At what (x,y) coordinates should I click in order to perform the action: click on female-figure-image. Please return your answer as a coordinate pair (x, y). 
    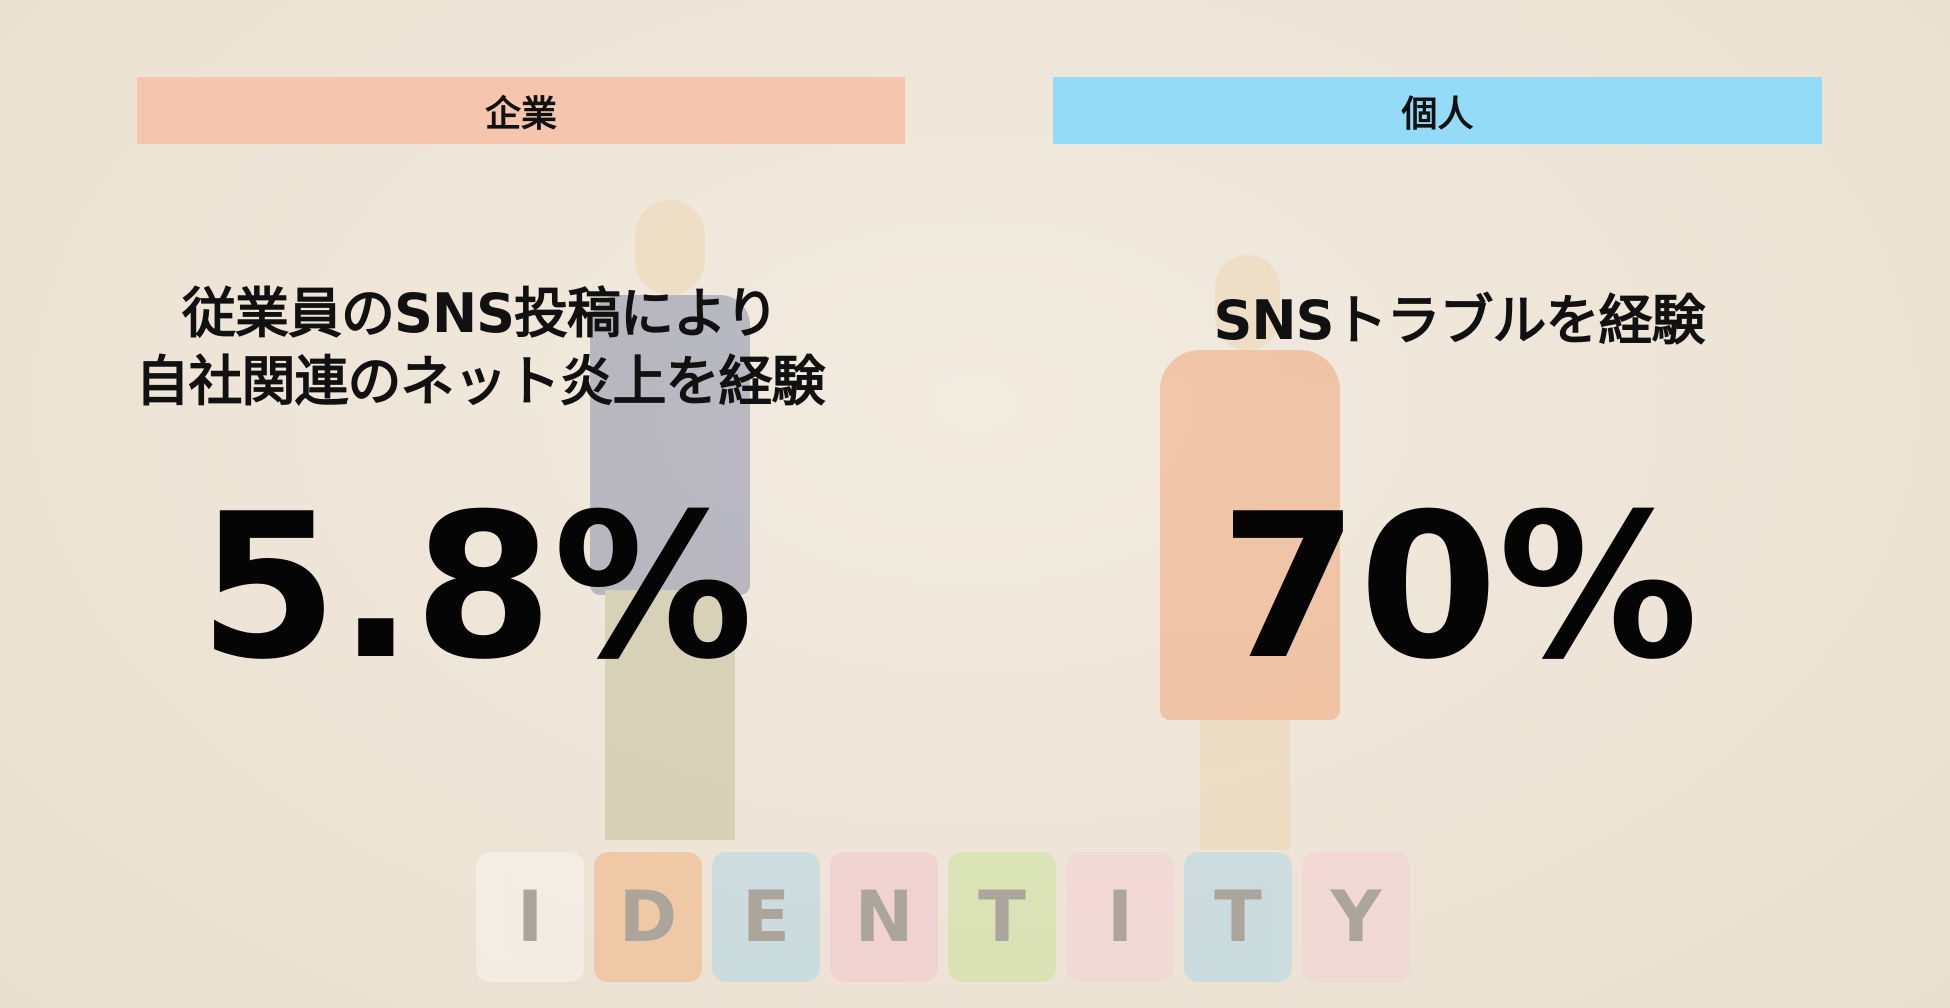
    Looking at the image, I should click on (1250, 555).